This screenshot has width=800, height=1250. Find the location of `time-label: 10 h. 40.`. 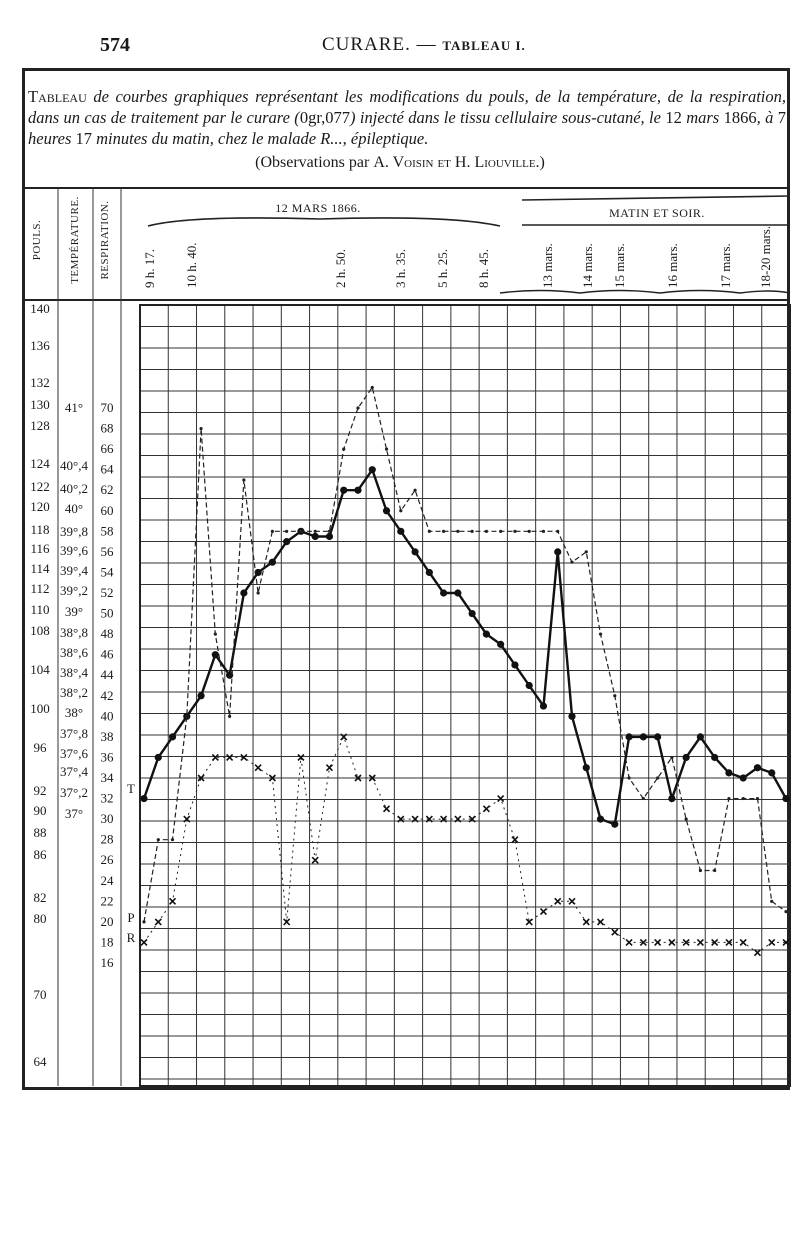

time-label: 10 h. 40. is located at coordinates (191, 266).